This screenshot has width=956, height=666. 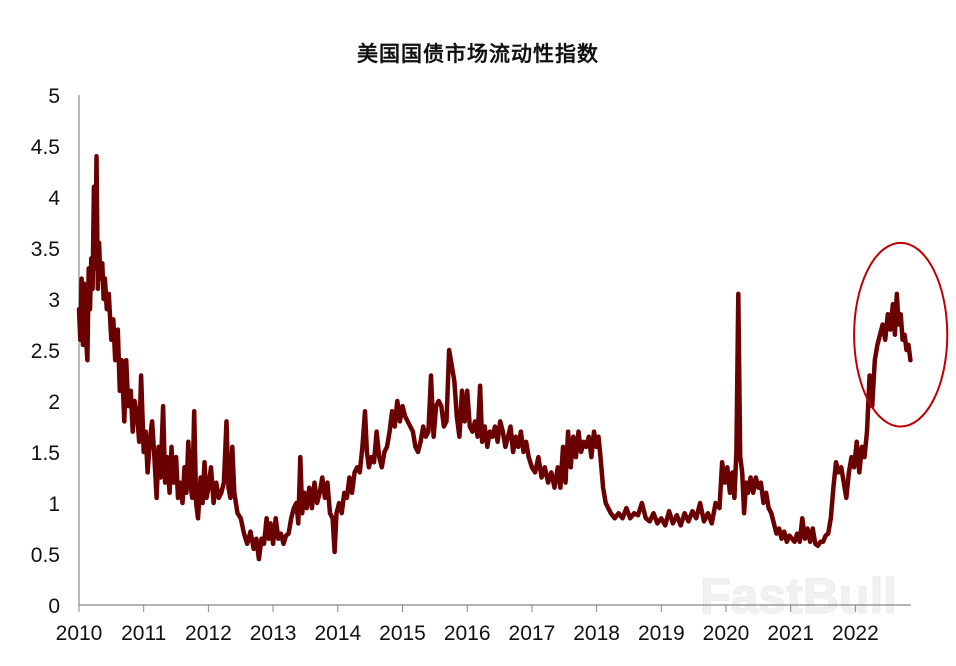 I want to click on x-tick-label: 2015, so click(x=402, y=633).